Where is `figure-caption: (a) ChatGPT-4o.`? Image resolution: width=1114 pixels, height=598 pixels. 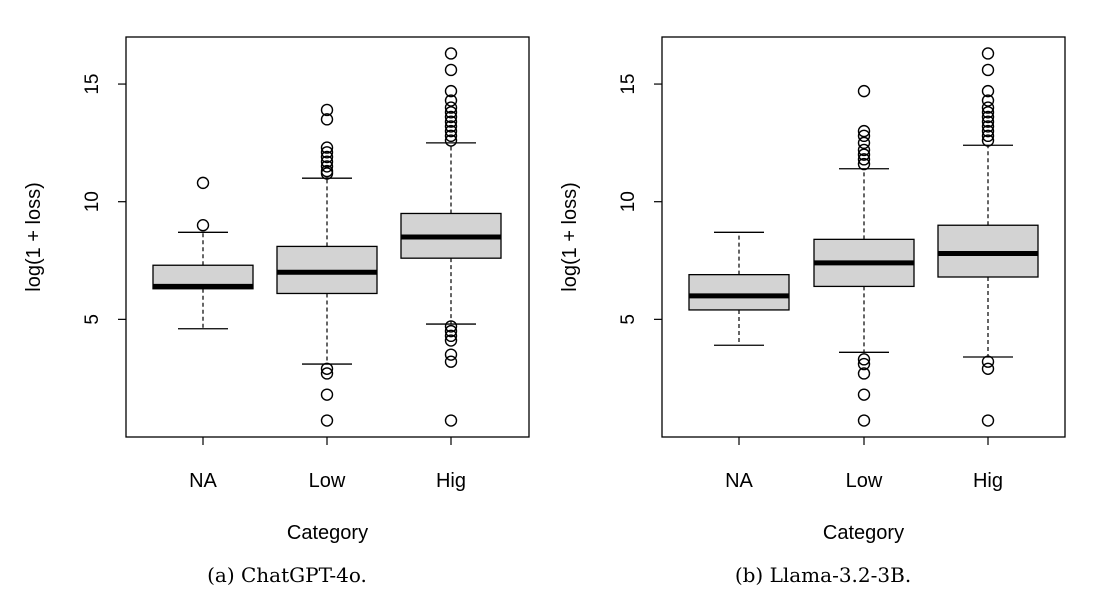 figure-caption: (a) ChatGPT-4o. is located at coordinates (287, 575).